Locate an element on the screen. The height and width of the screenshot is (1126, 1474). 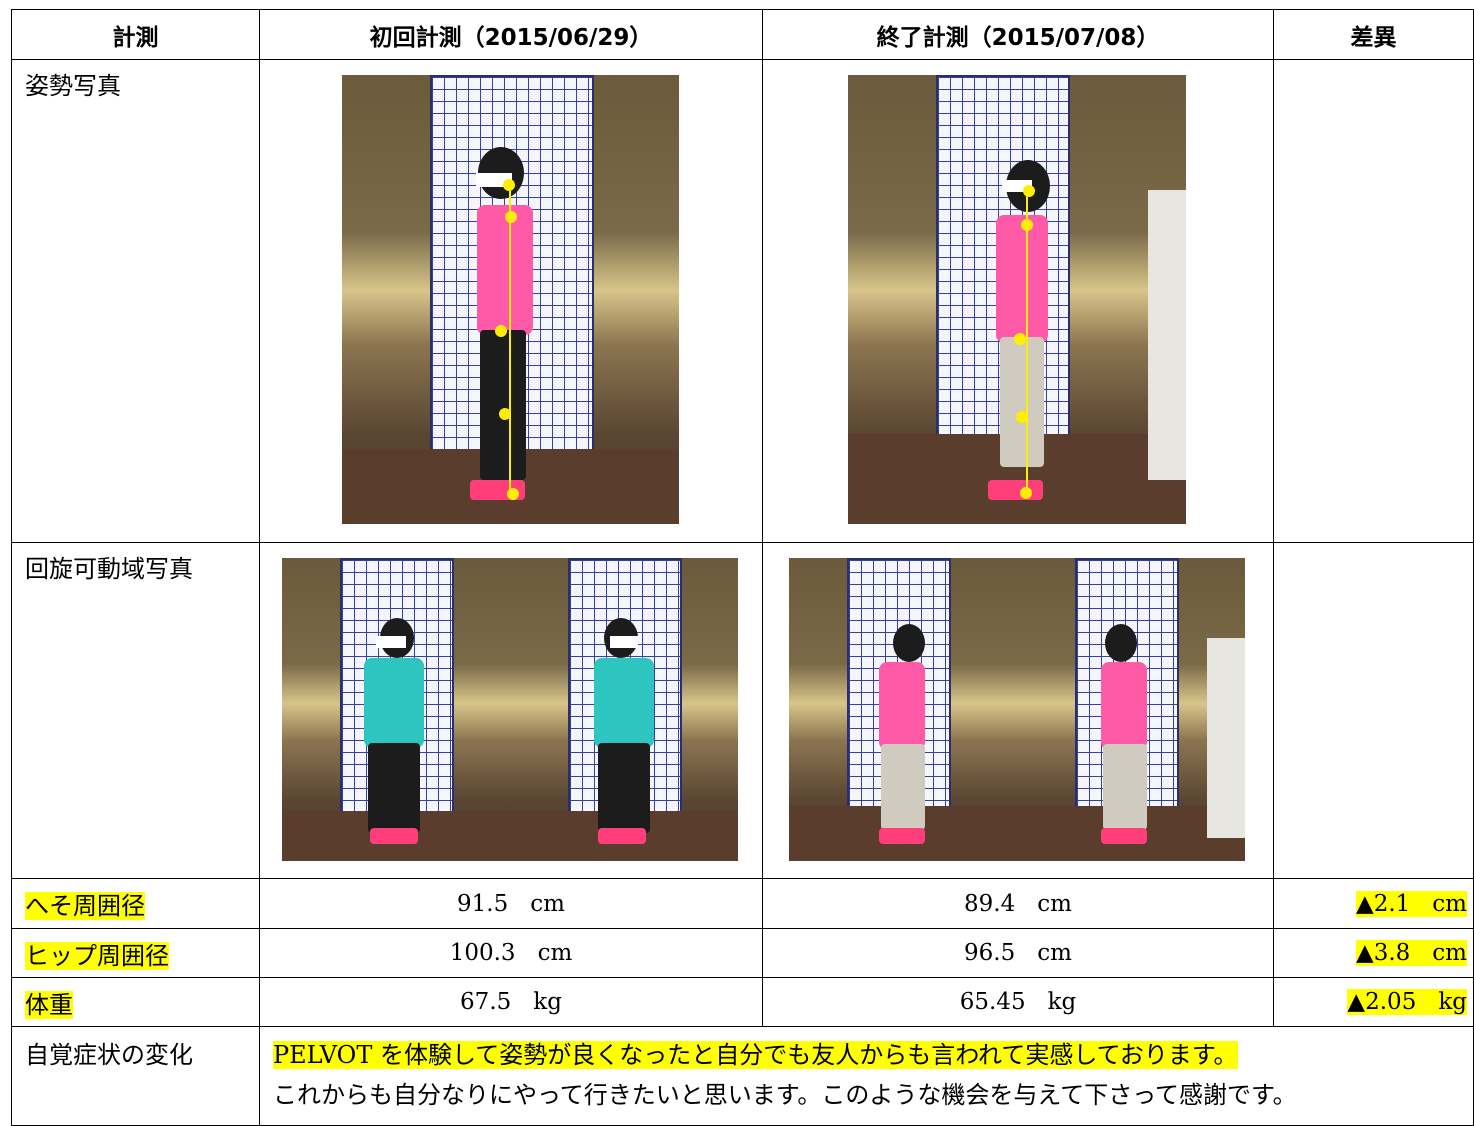
rotation-photo-last-right is located at coordinates (1131, 709).